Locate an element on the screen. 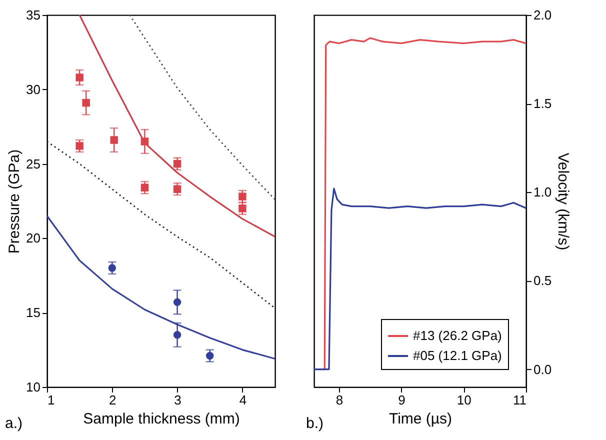  text: a.) is located at coordinates (14, 423).